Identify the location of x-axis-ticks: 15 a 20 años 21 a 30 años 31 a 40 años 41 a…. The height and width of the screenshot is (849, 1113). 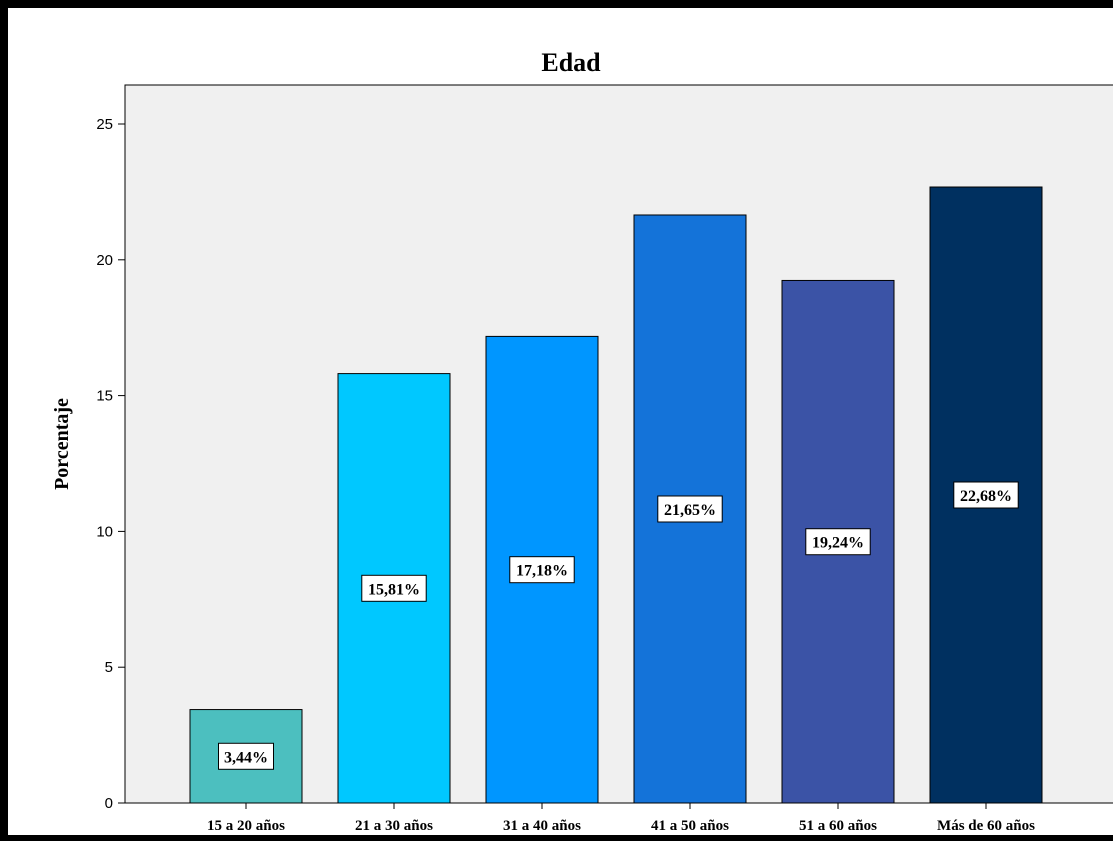
(621, 818).